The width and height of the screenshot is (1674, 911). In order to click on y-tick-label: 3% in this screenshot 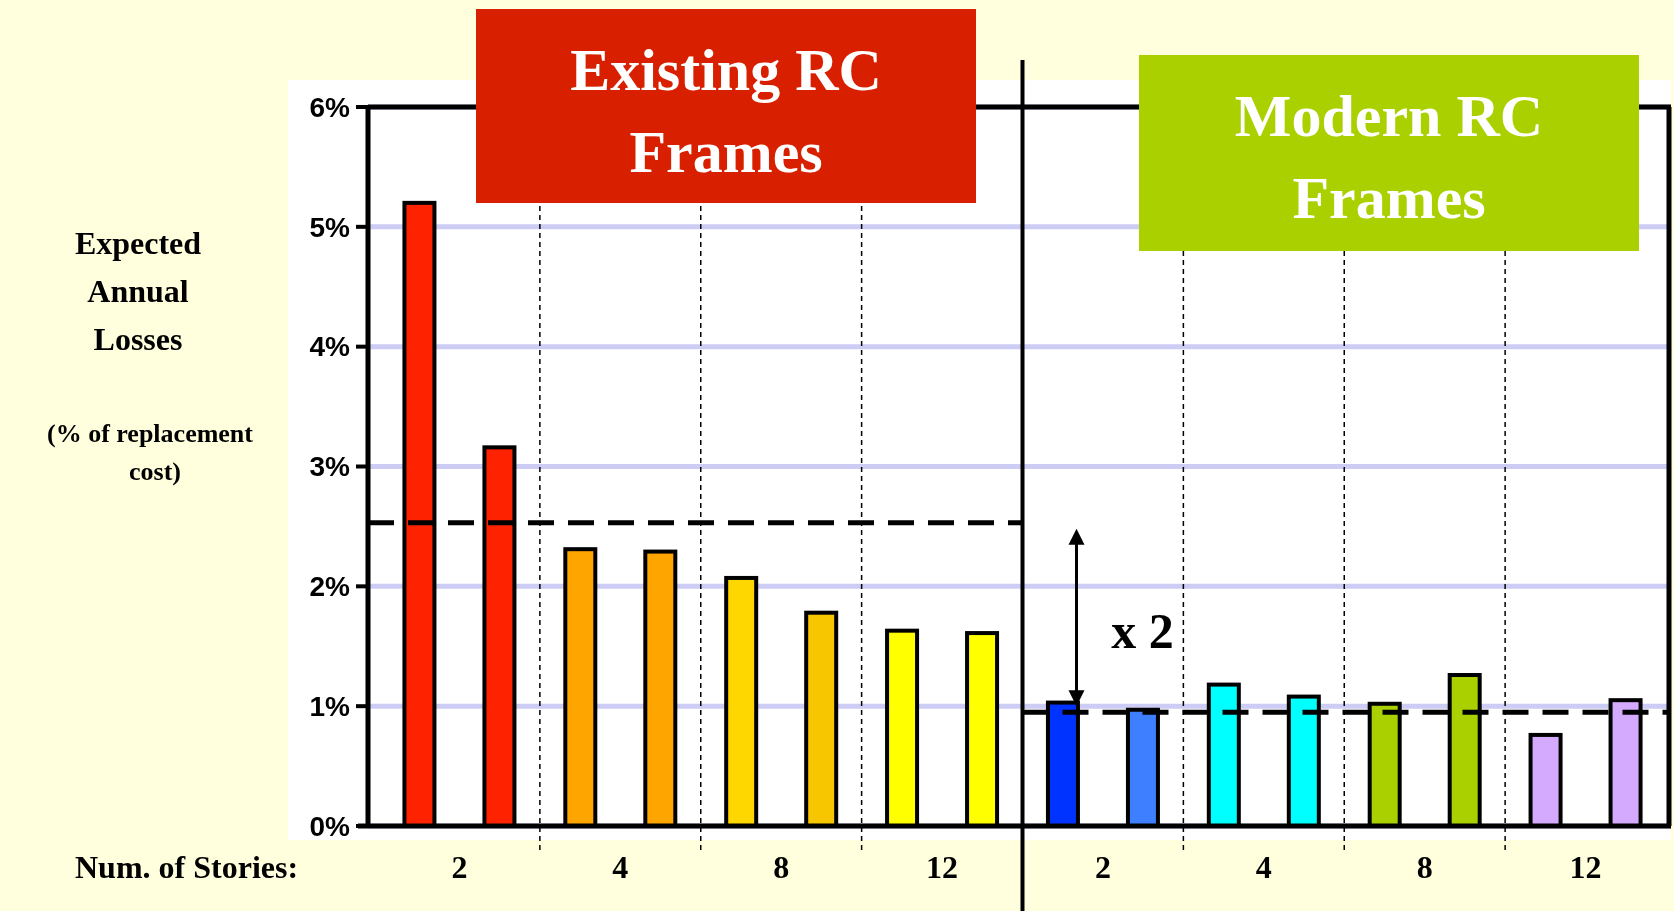, I will do `click(330, 467)`.